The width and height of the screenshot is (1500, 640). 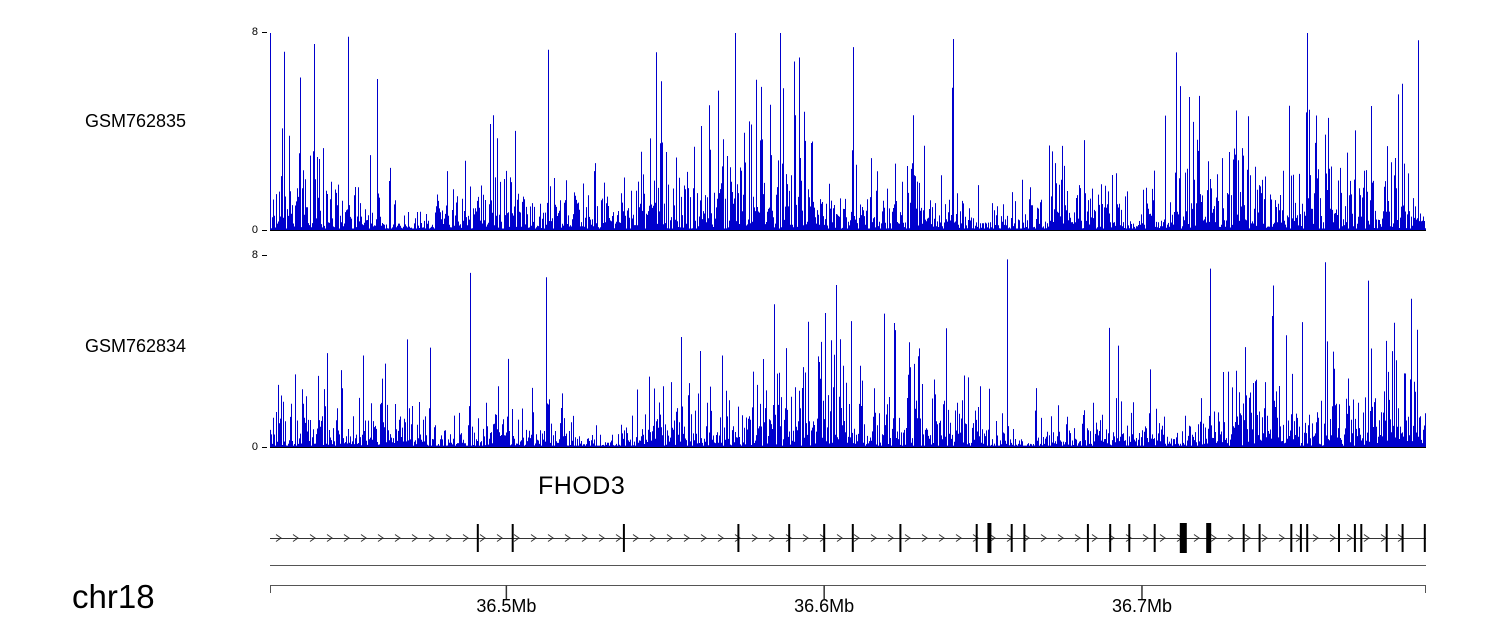 I want to click on track1-ymin-tick, so click(x=264, y=230).